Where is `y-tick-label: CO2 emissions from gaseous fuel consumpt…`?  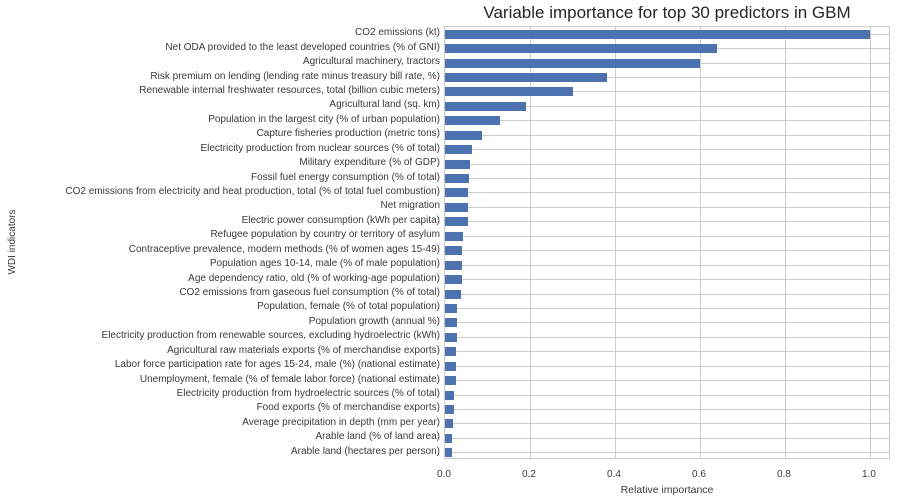
y-tick-label: CO2 emissions from gaseous fuel consumpt… is located at coordinates (309, 293).